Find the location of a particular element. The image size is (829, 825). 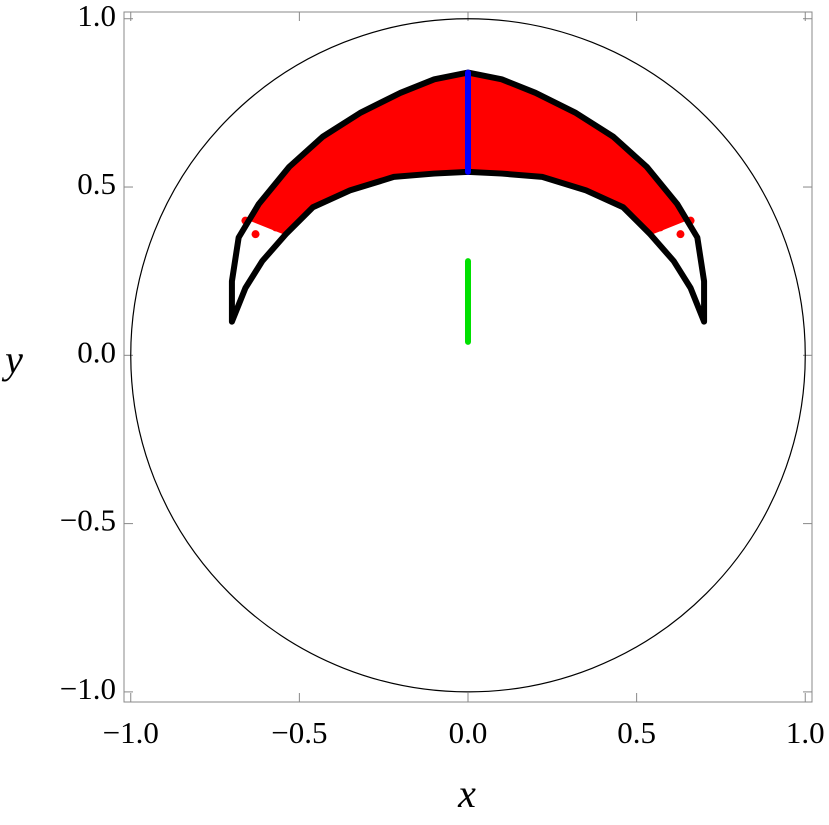

x-tick-label: −0.5 is located at coordinates (299, 732).